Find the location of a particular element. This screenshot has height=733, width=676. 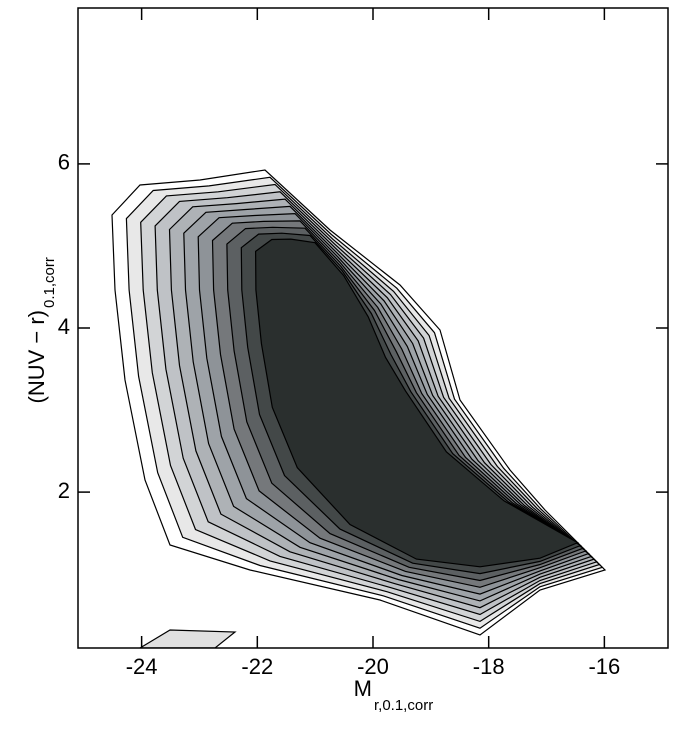

x-axis-label-sub: r,0.1,corr is located at coordinates (403, 705).